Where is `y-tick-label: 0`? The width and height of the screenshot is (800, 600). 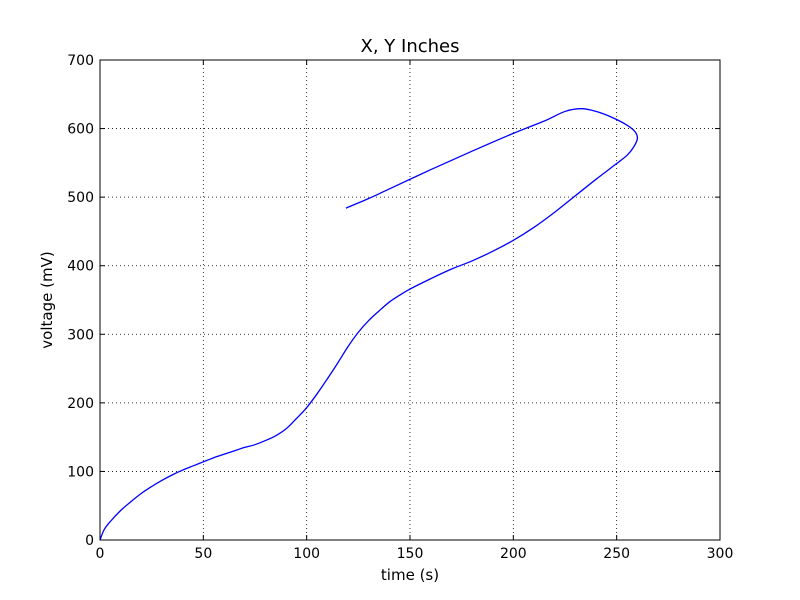
y-tick-label: 0 is located at coordinates (89, 541).